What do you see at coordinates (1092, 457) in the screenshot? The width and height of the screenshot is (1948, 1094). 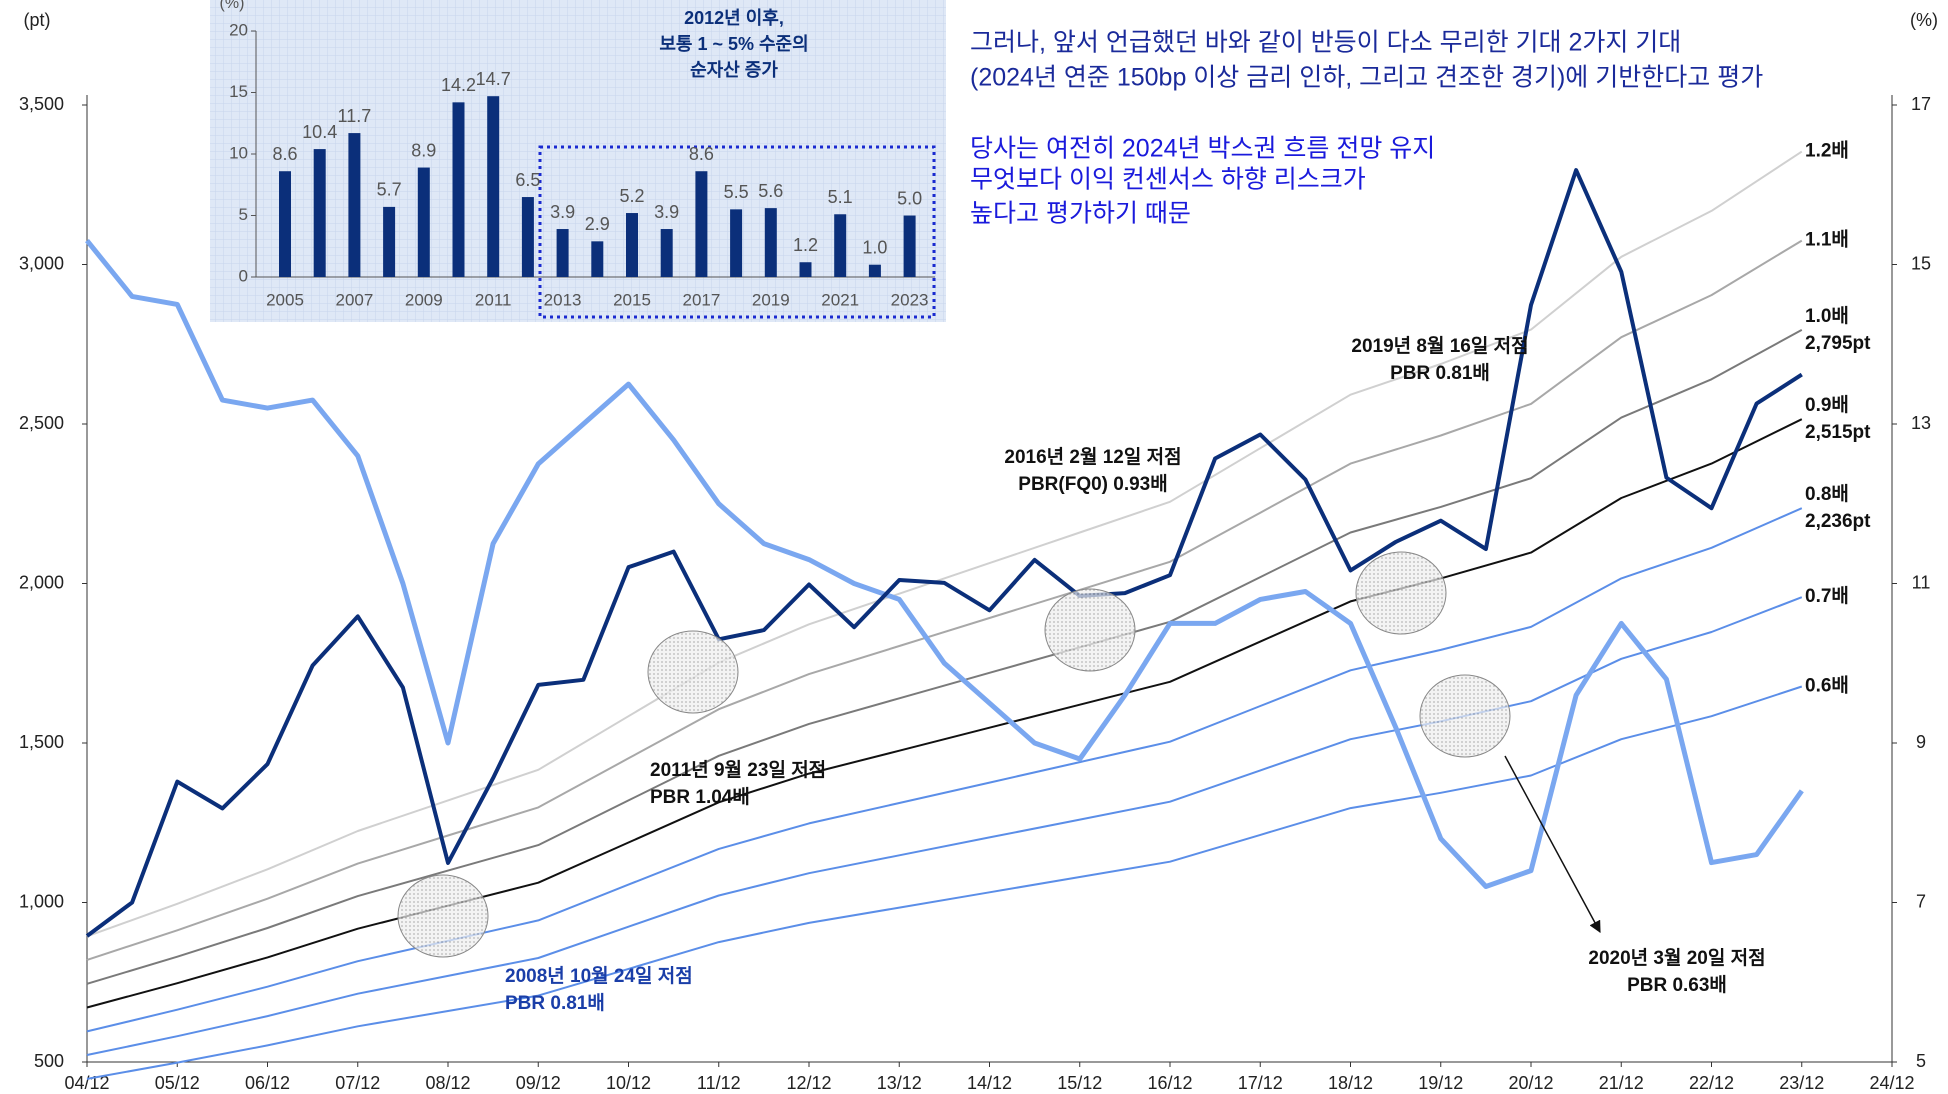 I see `annotation: 2016년 2월 12일 저점` at bounding box center [1092, 457].